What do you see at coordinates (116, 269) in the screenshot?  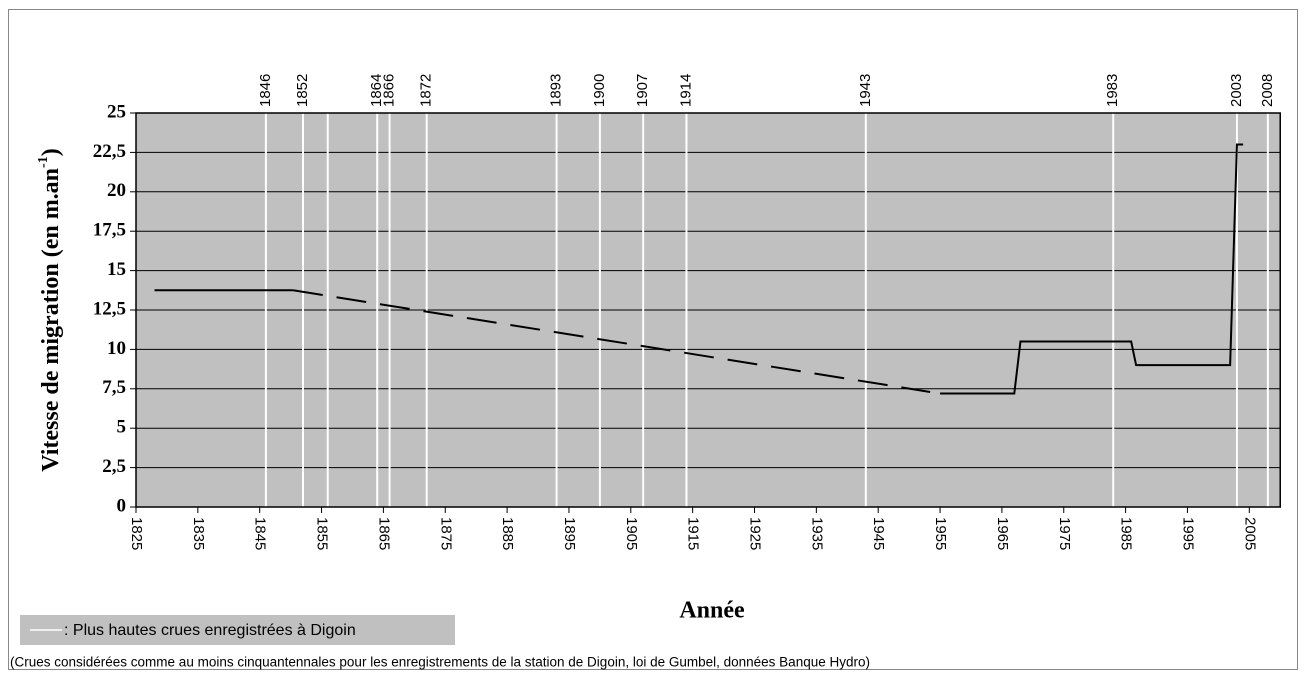 I see `y-tick-label: 15` at bounding box center [116, 269].